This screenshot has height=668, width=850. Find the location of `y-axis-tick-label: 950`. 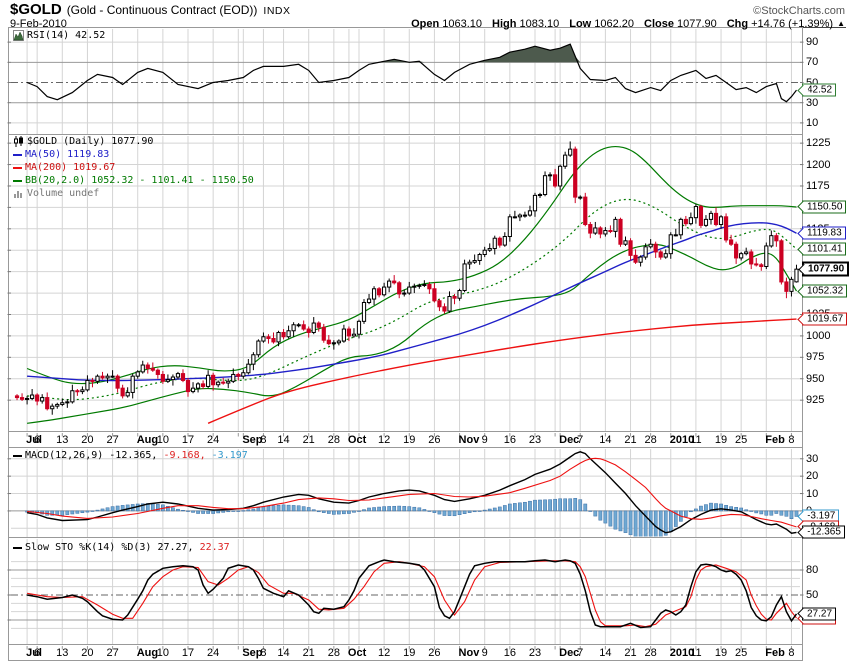

y-axis-tick-label: 950 is located at coordinates (815, 378).